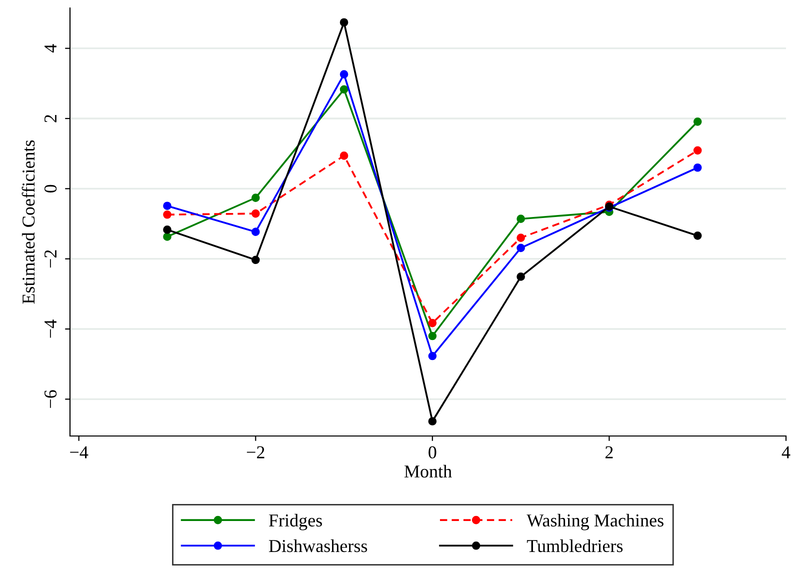 Image resolution: width=798 pixels, height=571 pixels. Describe the element at coordinates (50, 399) in the screenshot. I see `y-tick-label: −6` at that location.